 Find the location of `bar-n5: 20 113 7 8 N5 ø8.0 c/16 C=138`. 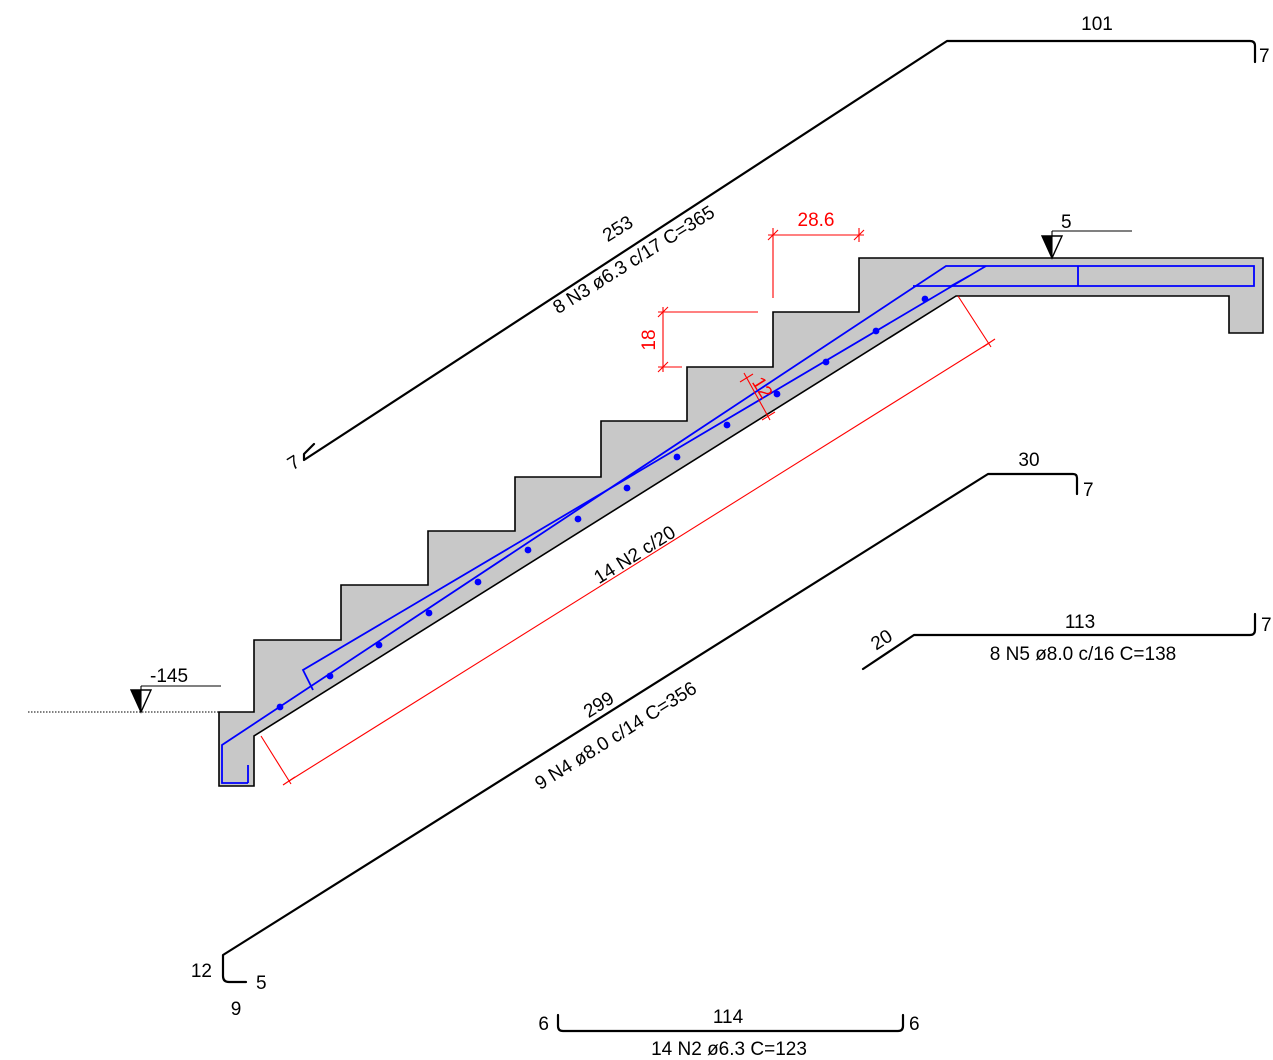

bar-n5: 20 113 7 8 N5 ø8.0 c/16 C=138 is located at coordinates (1066, 641).